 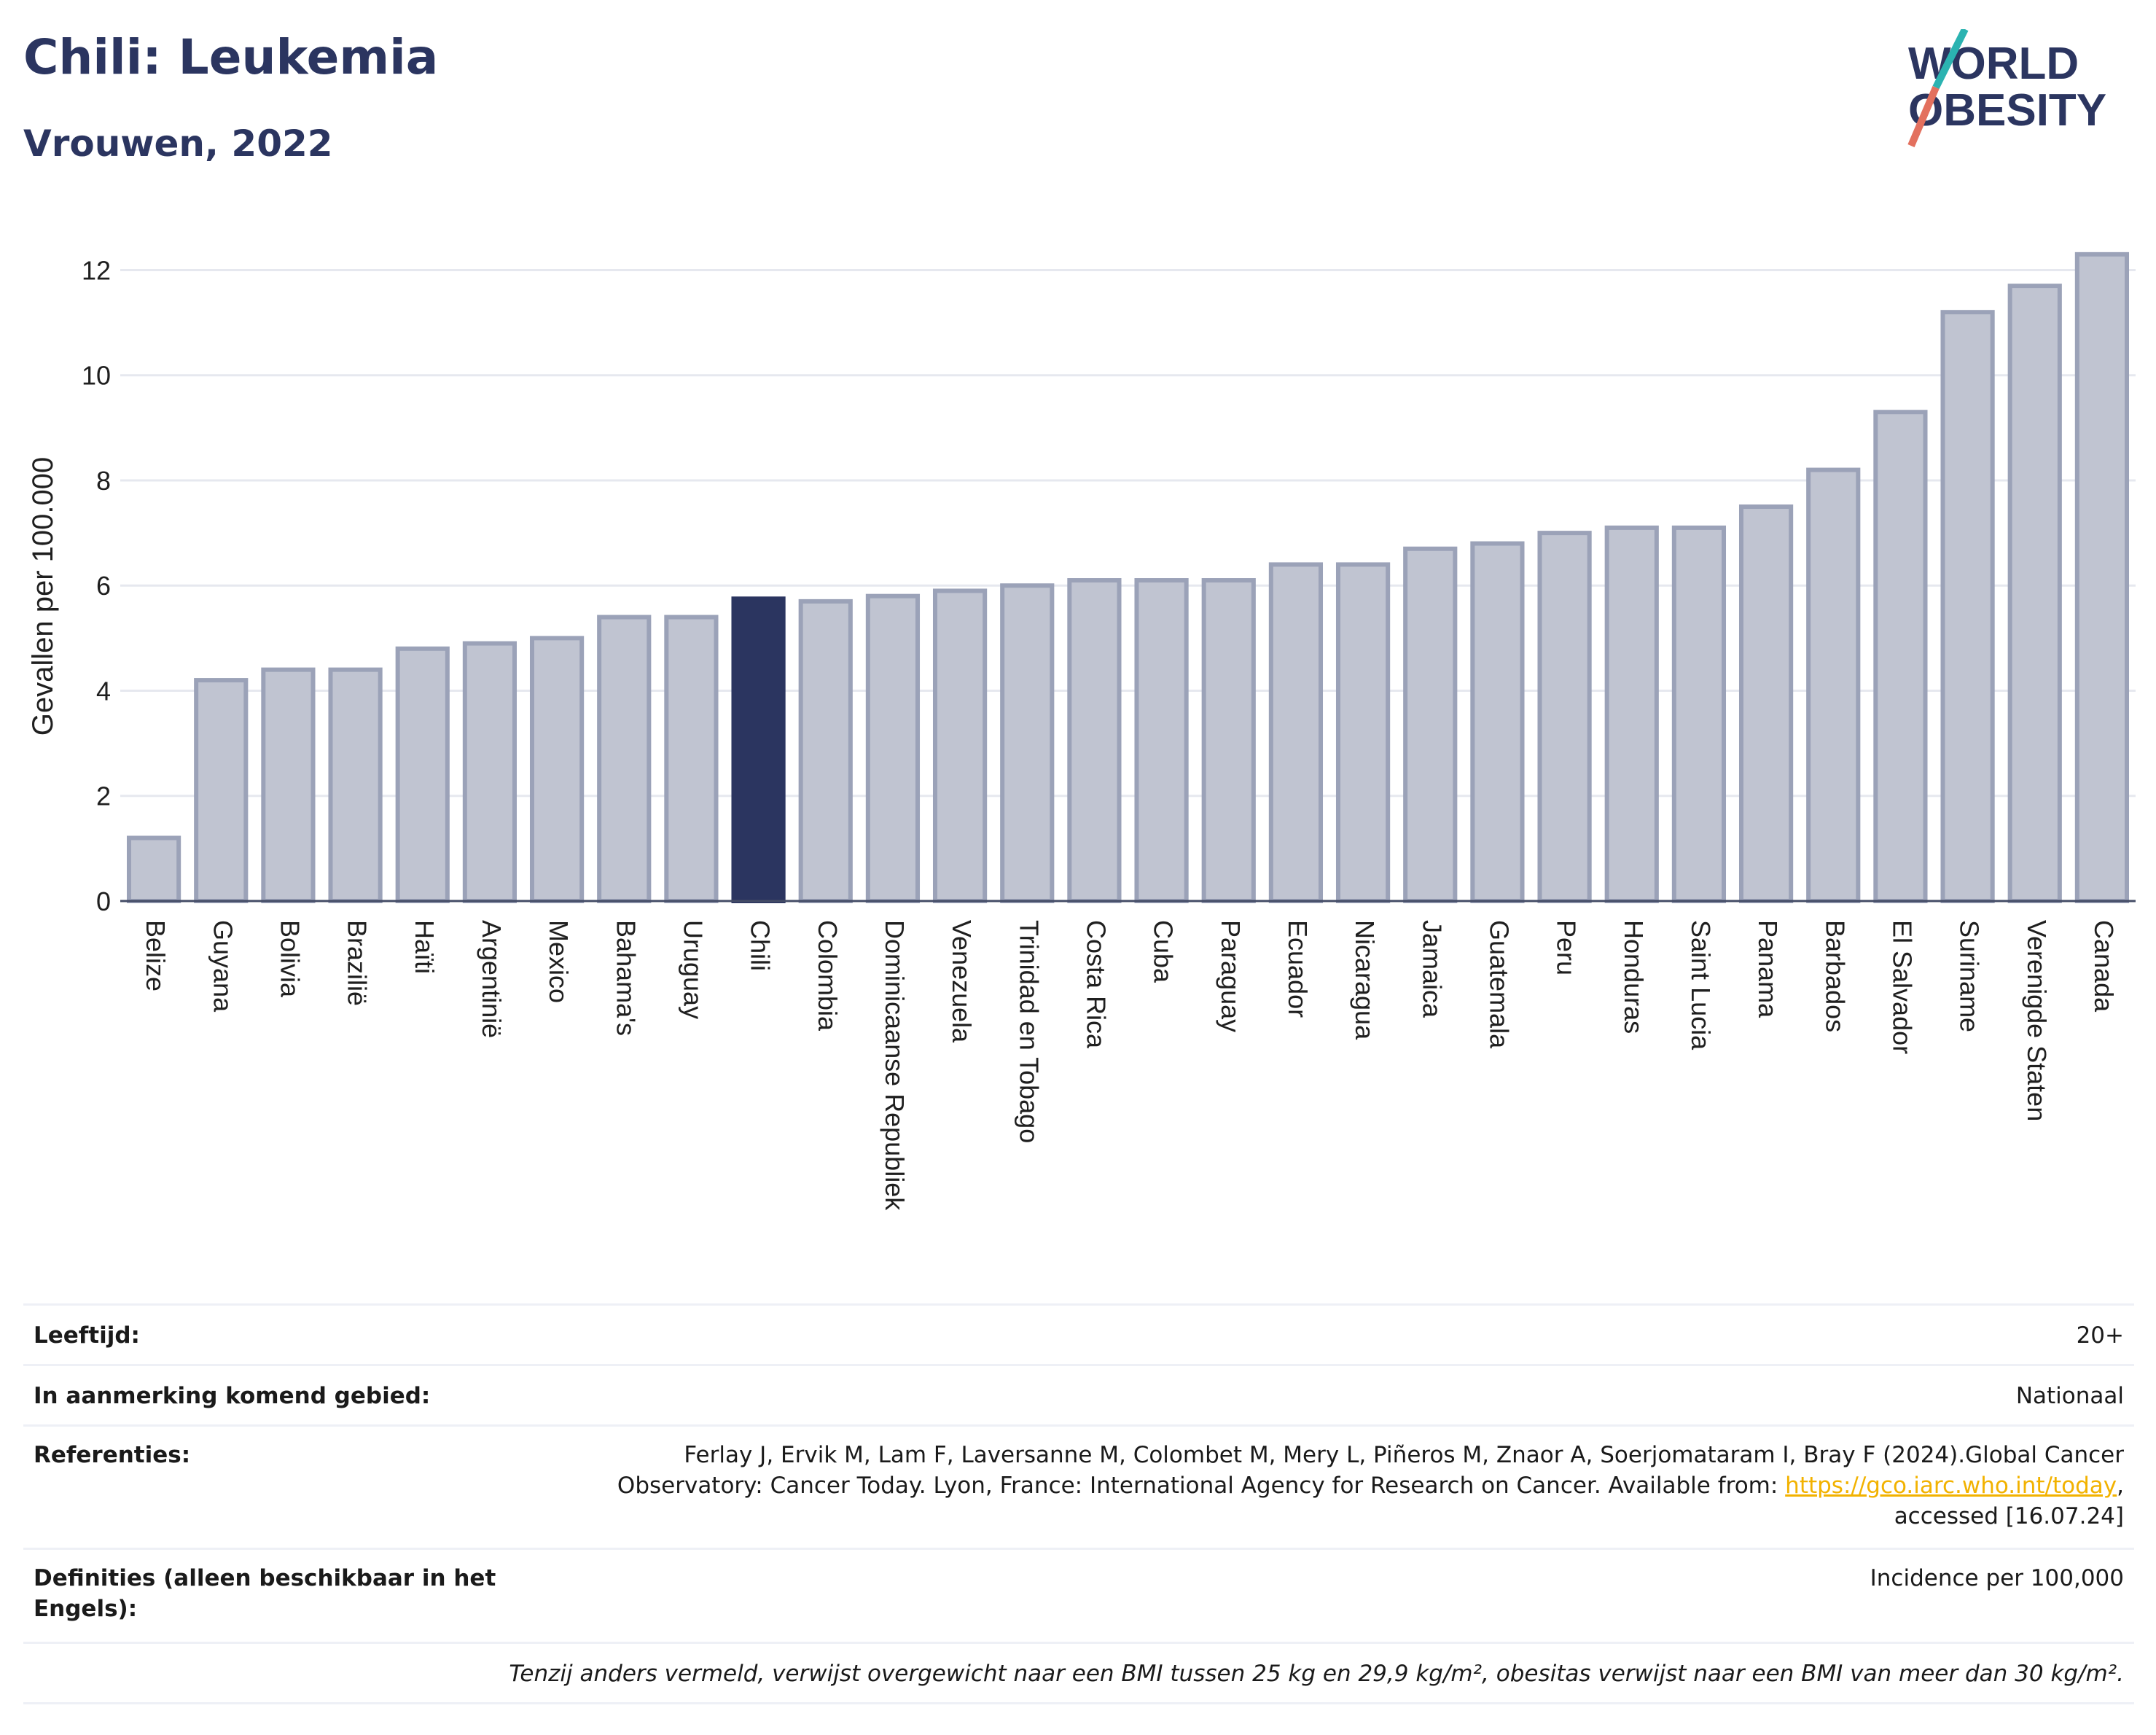 What do you see at coordinates (103, 796) in the screenshot?
I see `y-tick-label: 2` at bounding box center [103, 796].